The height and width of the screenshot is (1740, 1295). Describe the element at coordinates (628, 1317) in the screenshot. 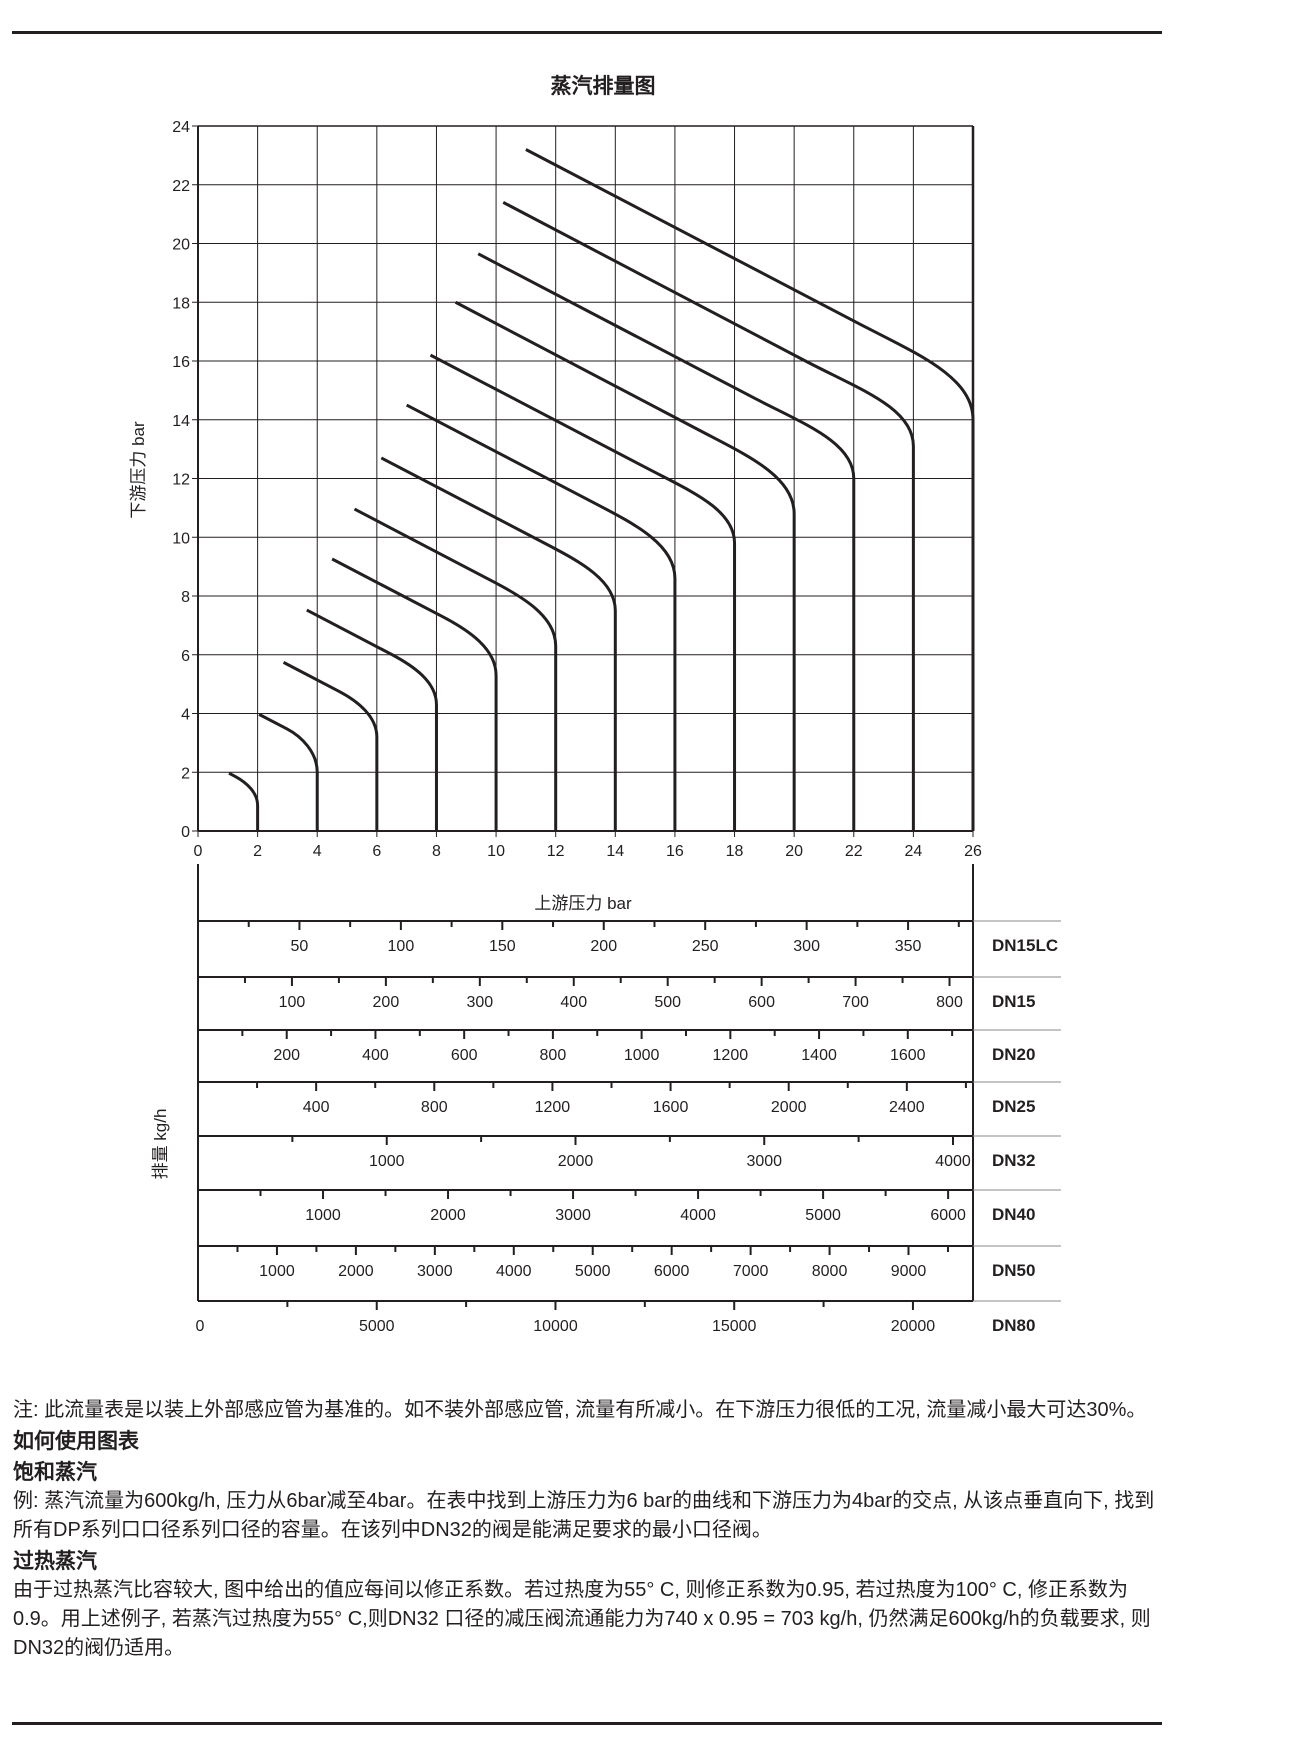

I see `capacity-row-dn80: 0 5000 10000 15000 20000 DN80` at that location.